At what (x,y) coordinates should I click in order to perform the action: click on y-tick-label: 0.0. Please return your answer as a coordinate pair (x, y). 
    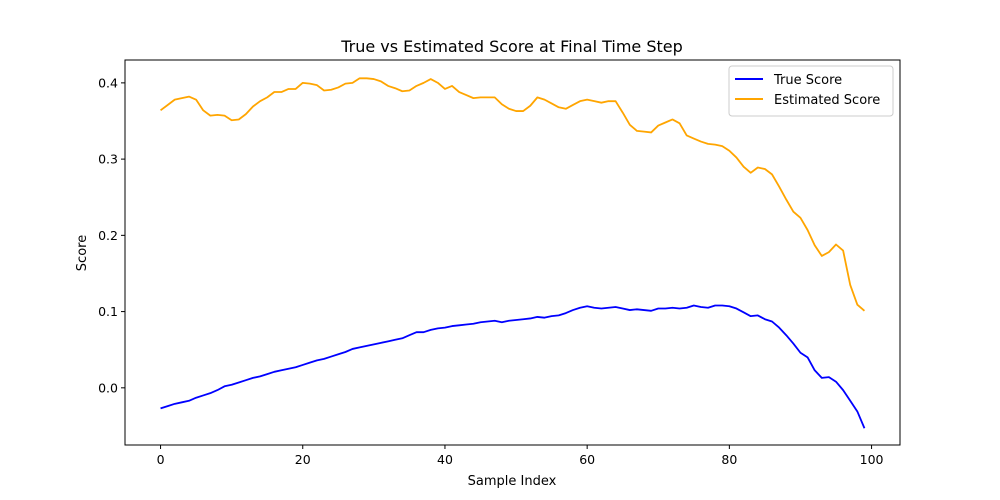
    Looking at the image, I should click on (108, 387).